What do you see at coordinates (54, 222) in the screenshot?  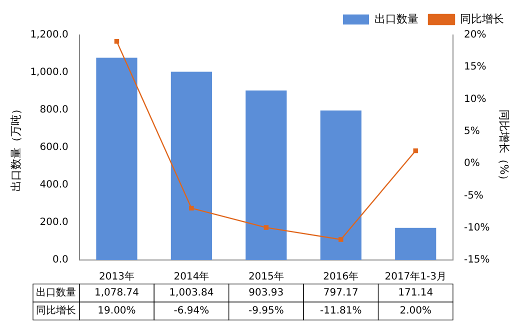 I see `y-tick-label: 200.0` at bounding box center [54, 222].